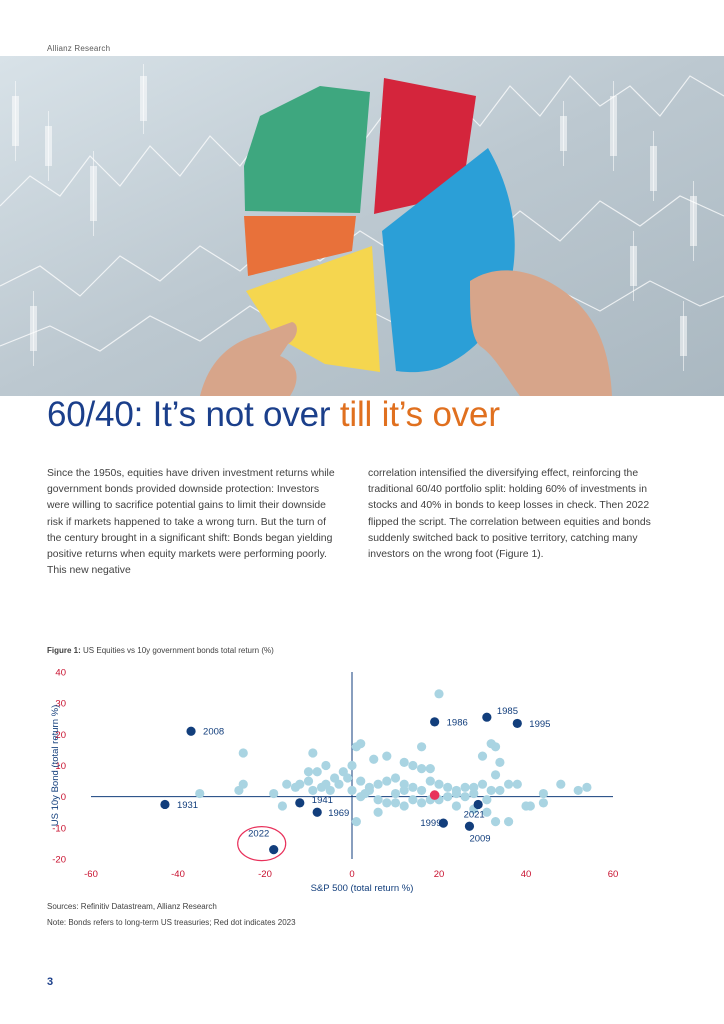 The width and height of the screenshot is (724, 1024). I want to click on y-tick-label: 30, so click(60, 704).